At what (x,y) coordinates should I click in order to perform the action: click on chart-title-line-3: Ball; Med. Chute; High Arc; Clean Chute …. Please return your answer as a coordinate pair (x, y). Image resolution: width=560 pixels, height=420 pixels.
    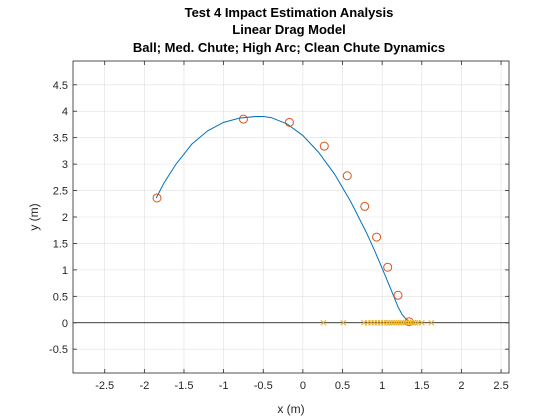
    Looking at the image, I should click on (289, 47).